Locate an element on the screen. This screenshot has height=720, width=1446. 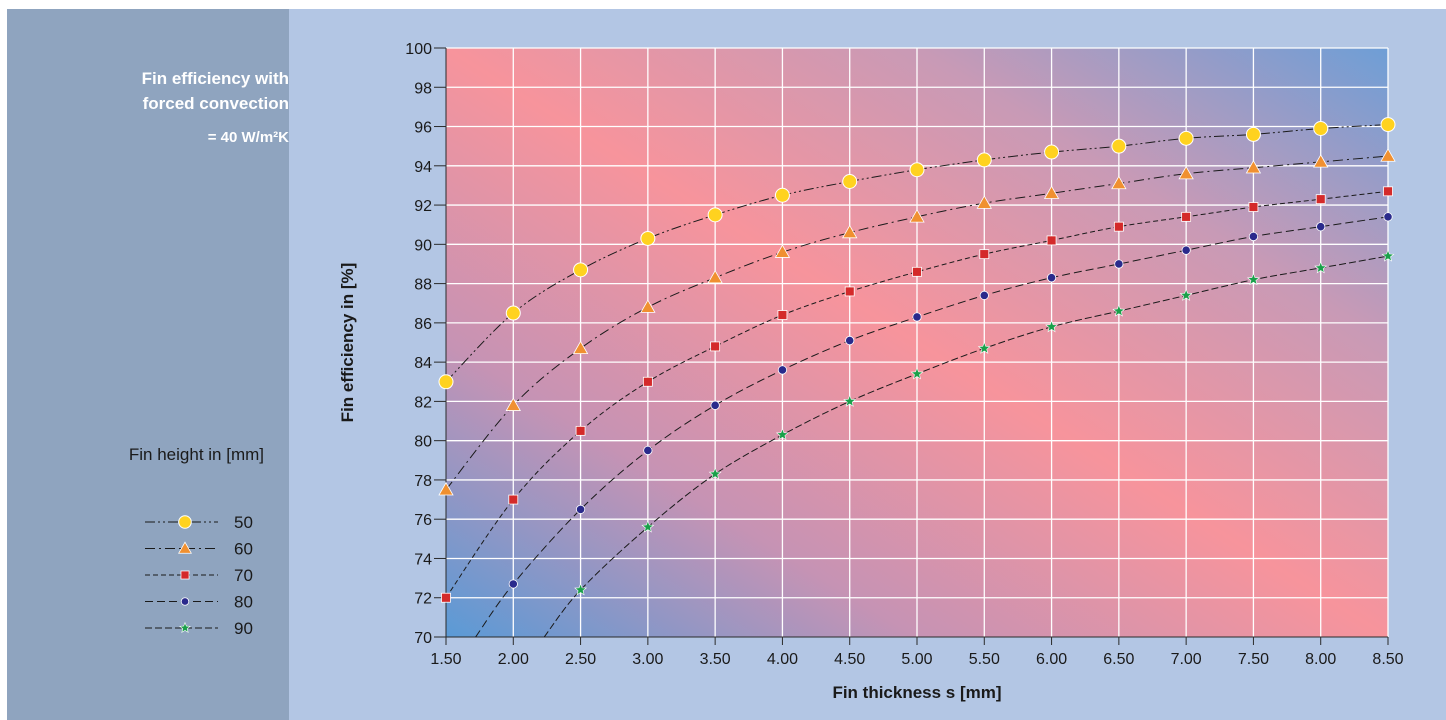
point-80-3.5 is located at coordinates (715, 405).